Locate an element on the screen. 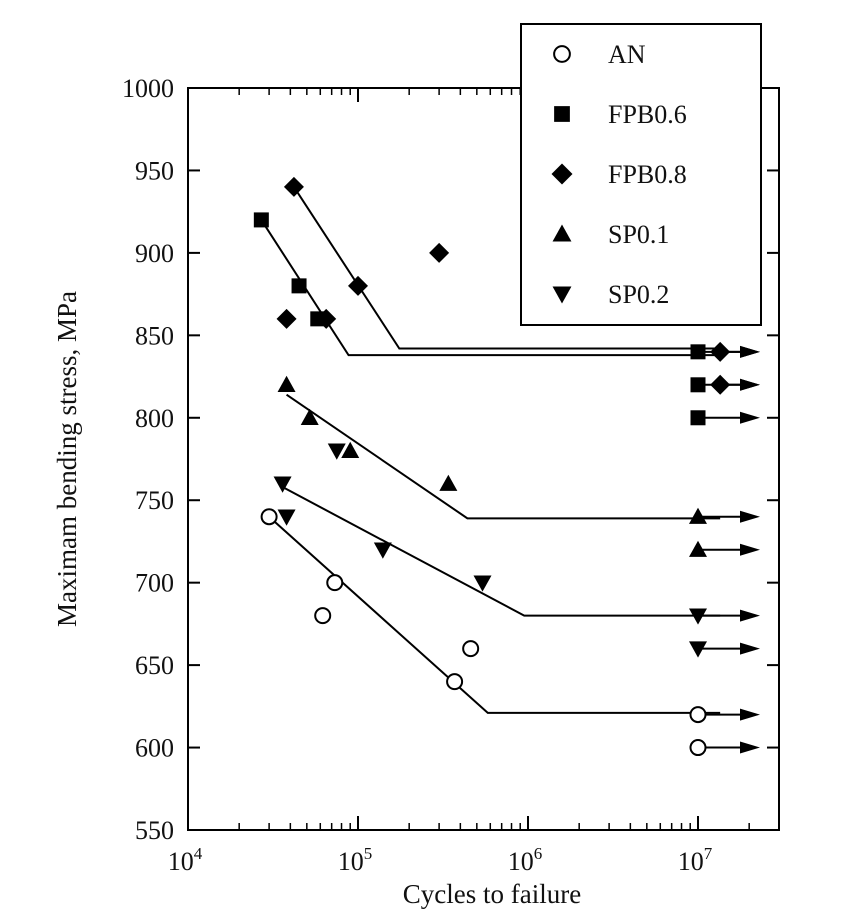  legend-marker-AN is located at coordinates (562, 54).